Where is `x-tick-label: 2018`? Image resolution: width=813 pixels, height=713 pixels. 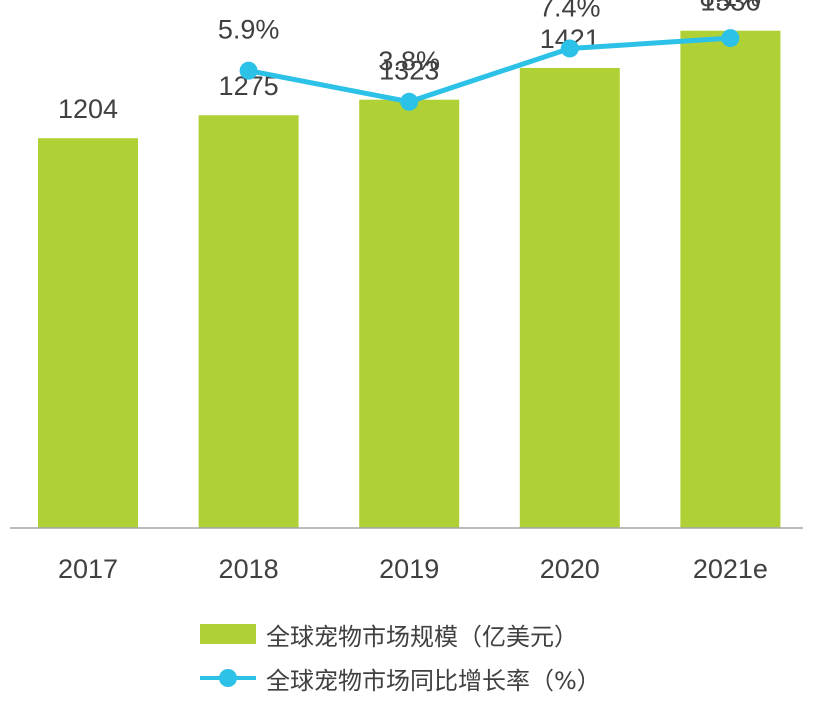
x-tick-label: 2018 is located at coordinates (249, 569).